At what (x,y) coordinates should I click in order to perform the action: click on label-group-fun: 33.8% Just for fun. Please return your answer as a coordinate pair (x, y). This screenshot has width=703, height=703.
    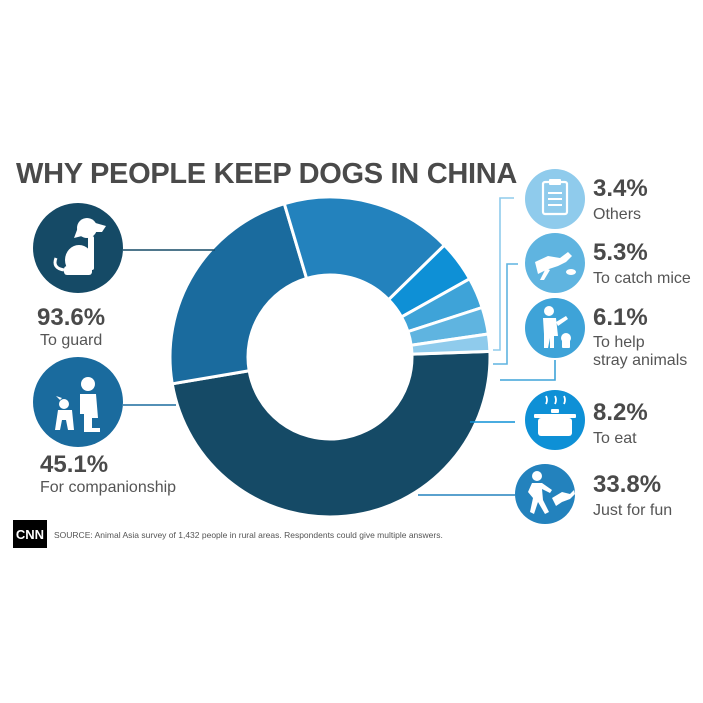
    Looking at the image, I should click on (593, 494).